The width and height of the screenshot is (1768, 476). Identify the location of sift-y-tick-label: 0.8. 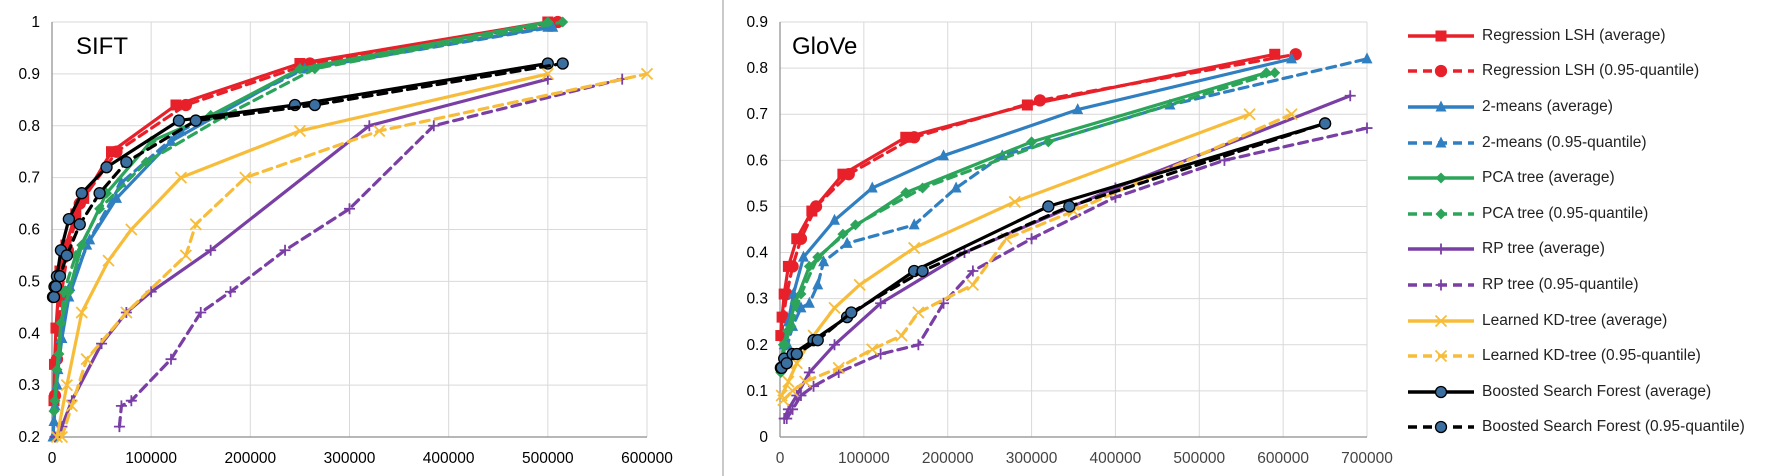
(29, 126).